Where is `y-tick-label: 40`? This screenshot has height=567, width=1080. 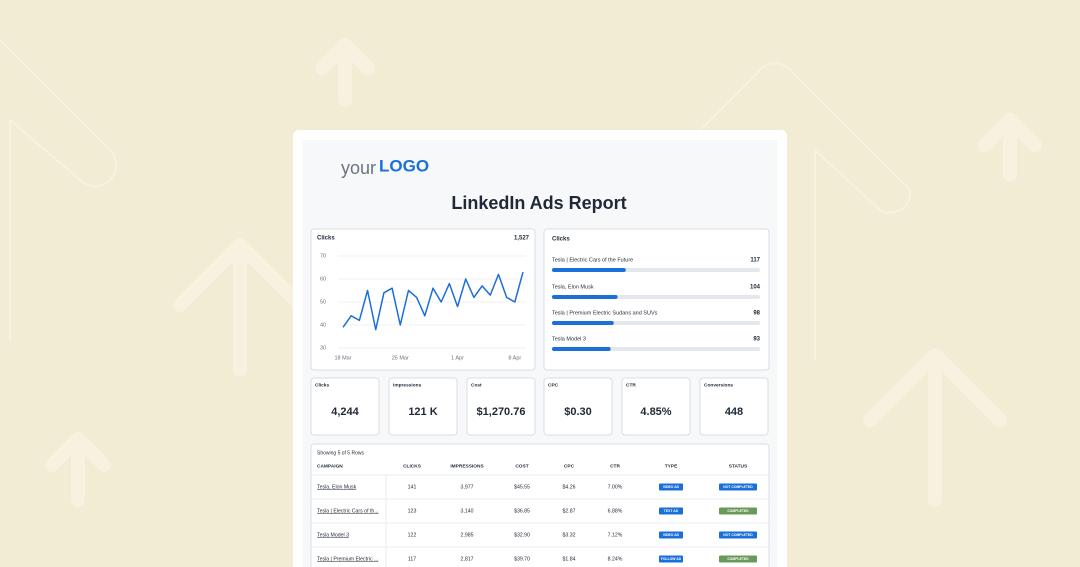 y-tick-label: 40 is located at coordinates (323, 325).